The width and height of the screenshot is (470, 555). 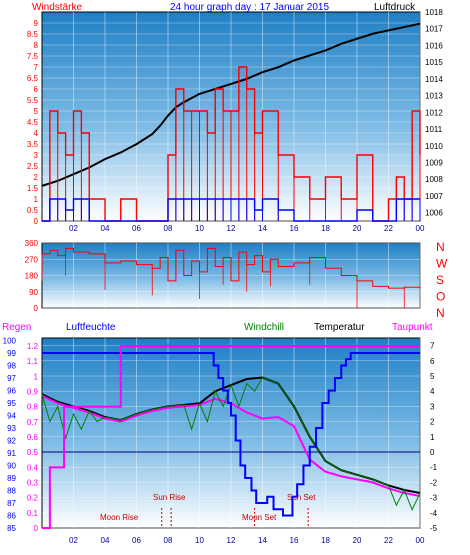 I want to click on rain-tick-label: 1.2, so click(x=33, y=346).